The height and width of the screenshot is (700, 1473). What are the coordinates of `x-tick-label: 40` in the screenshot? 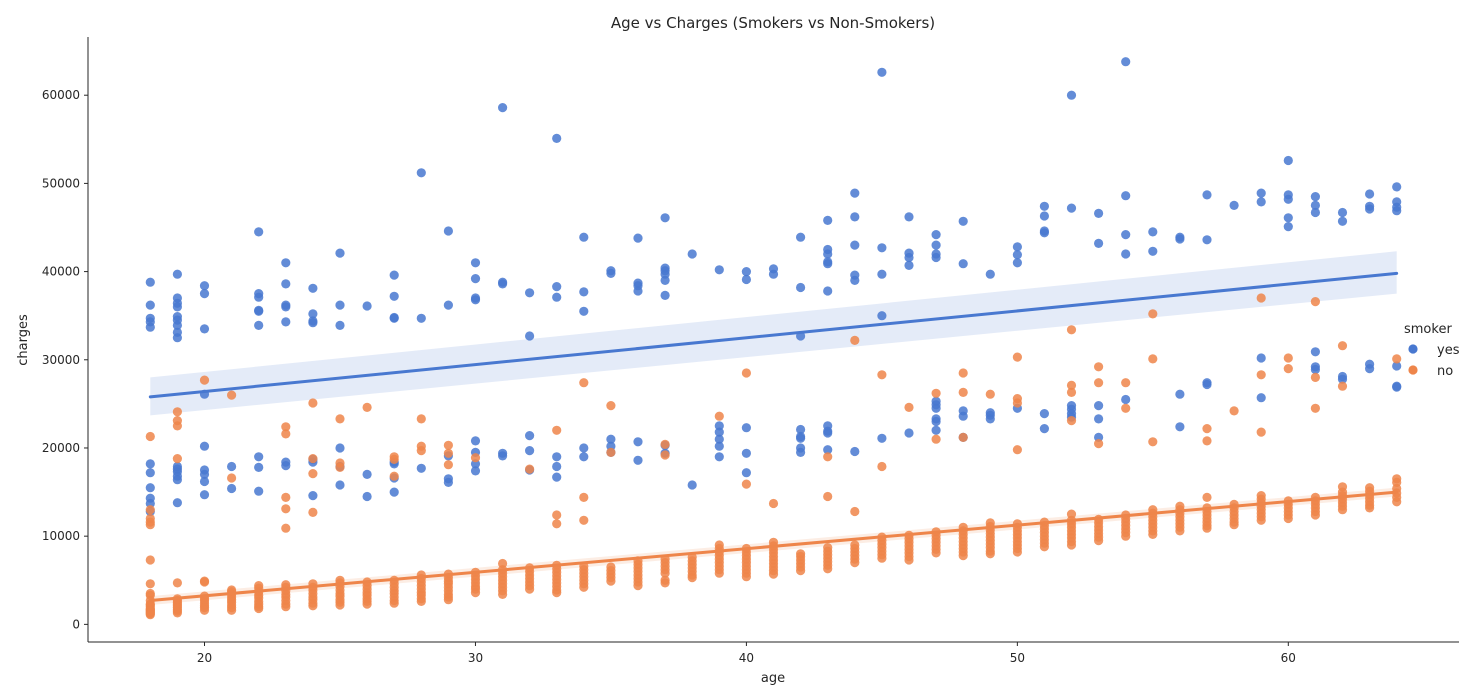 It's located at (746, 658).